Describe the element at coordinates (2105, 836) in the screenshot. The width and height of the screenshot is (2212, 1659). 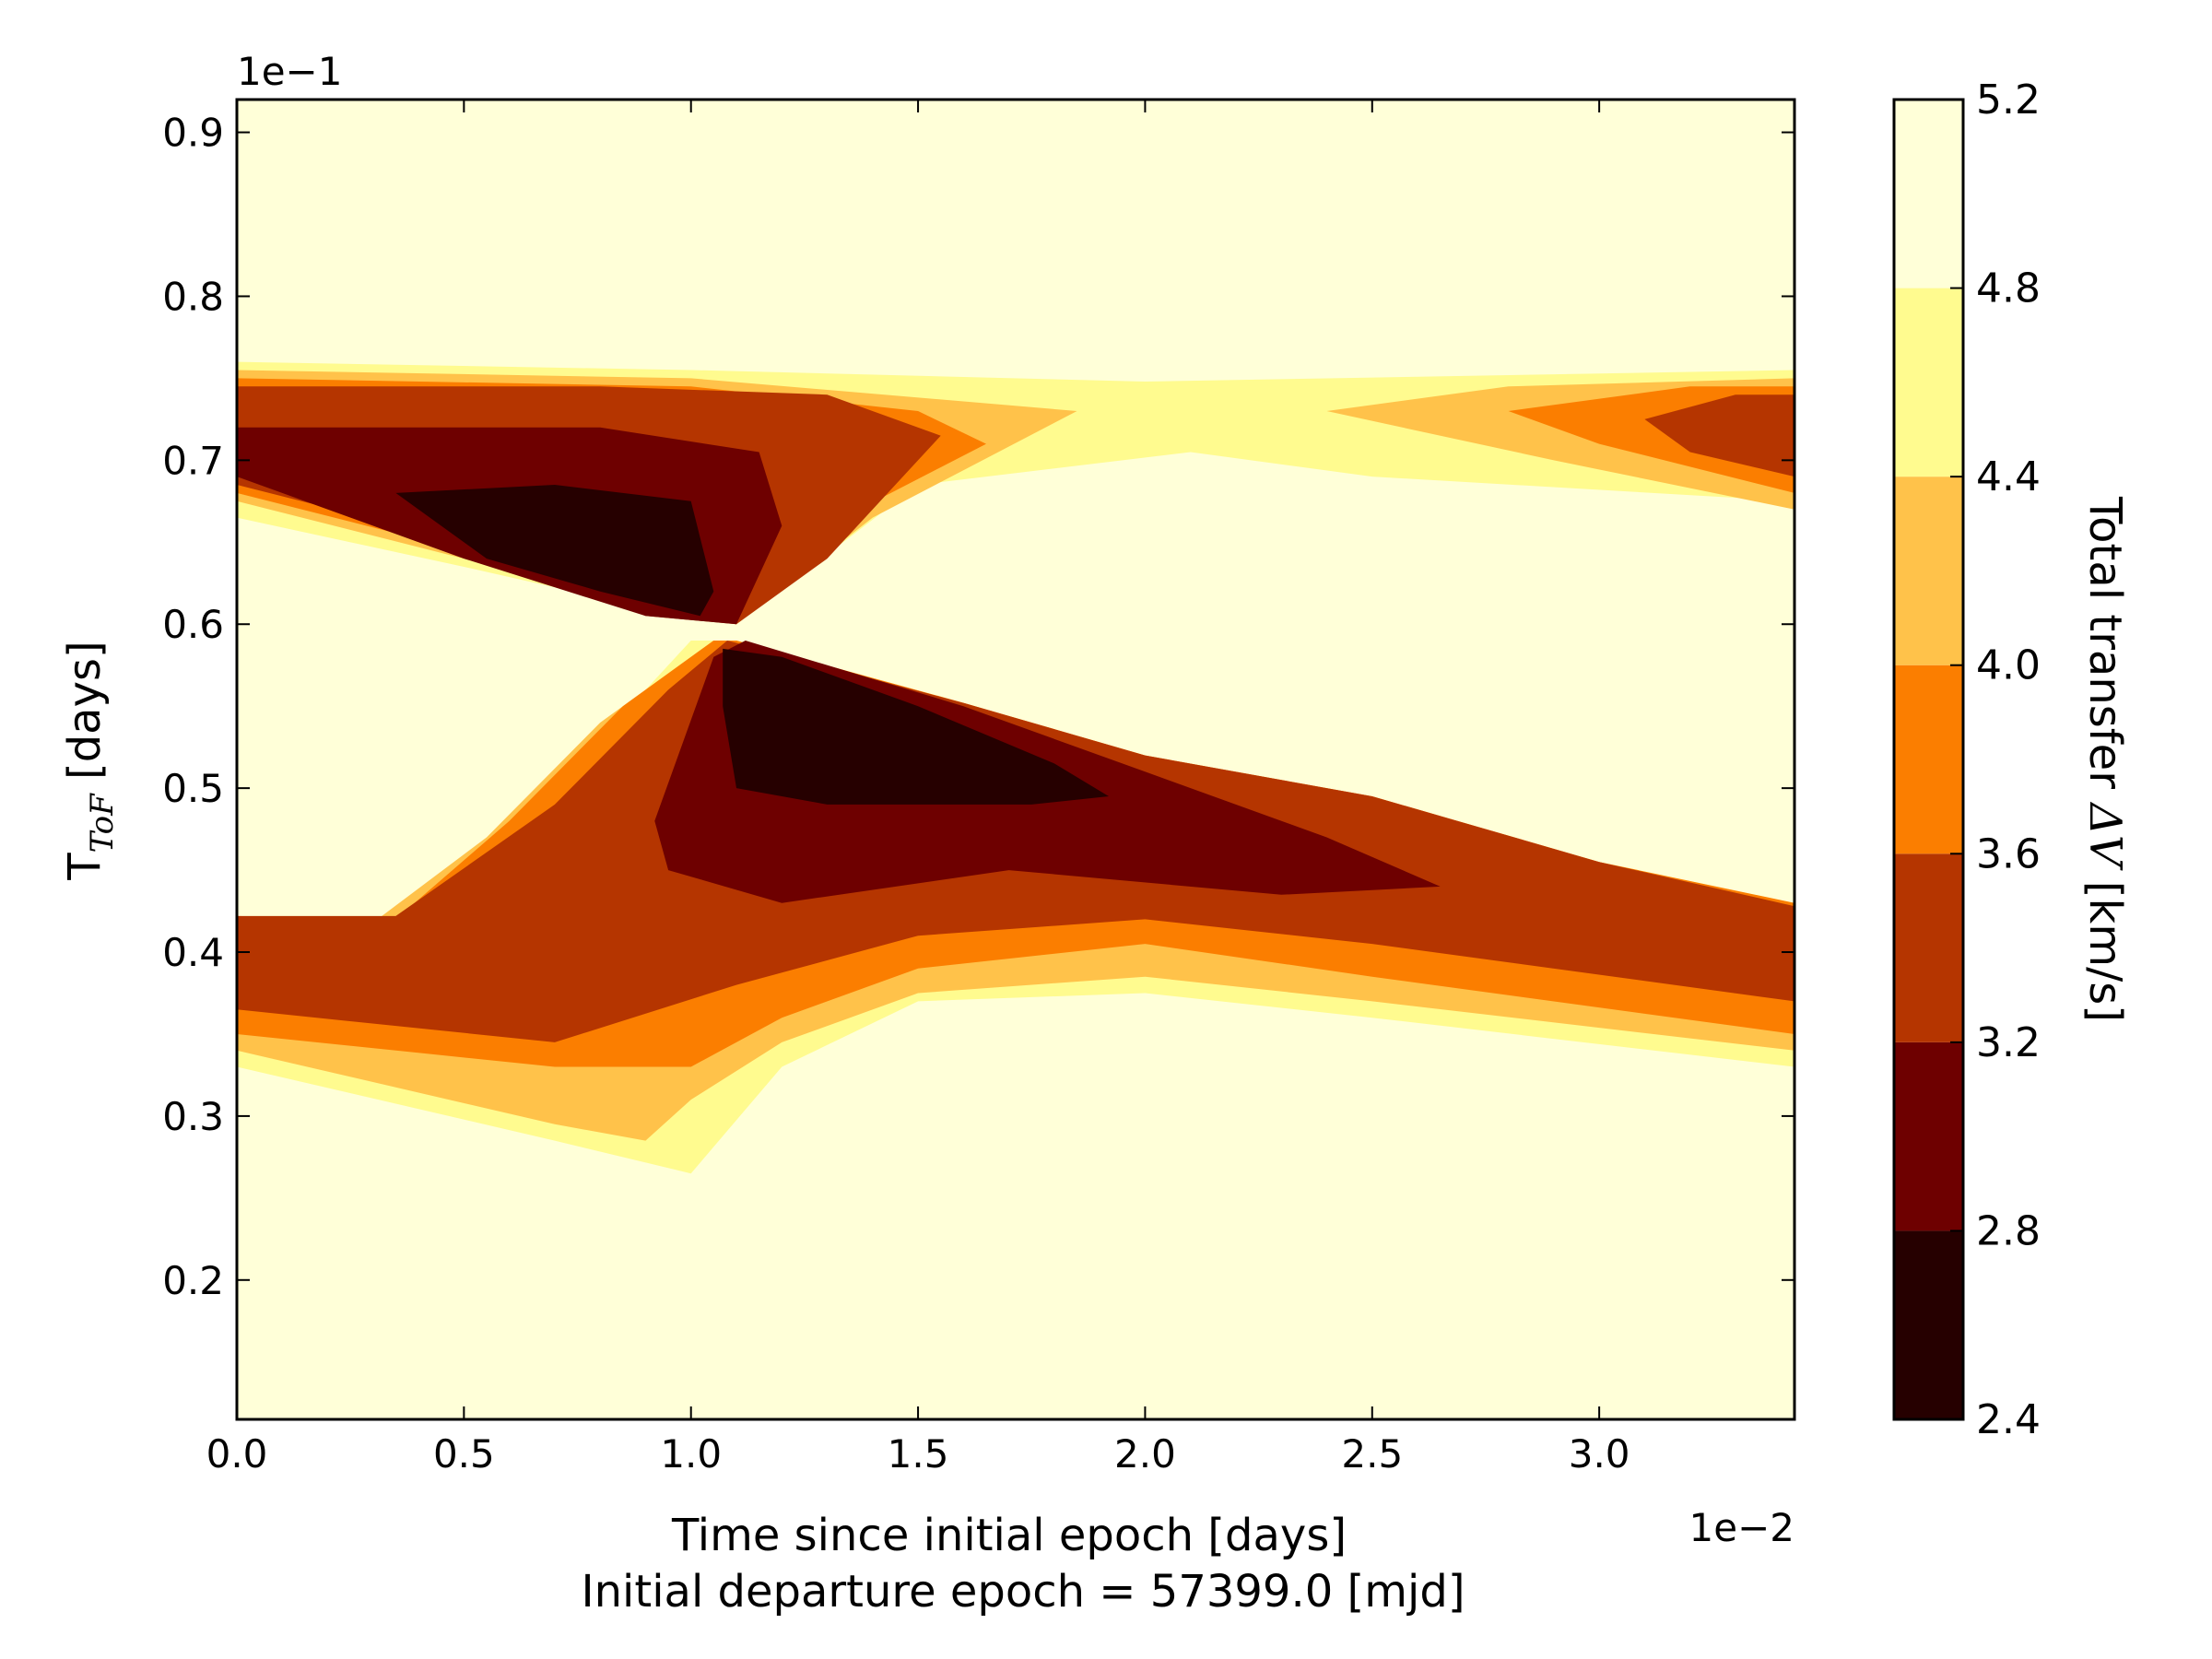
I see `colorbar-label-symbol: ΔV` at that location.